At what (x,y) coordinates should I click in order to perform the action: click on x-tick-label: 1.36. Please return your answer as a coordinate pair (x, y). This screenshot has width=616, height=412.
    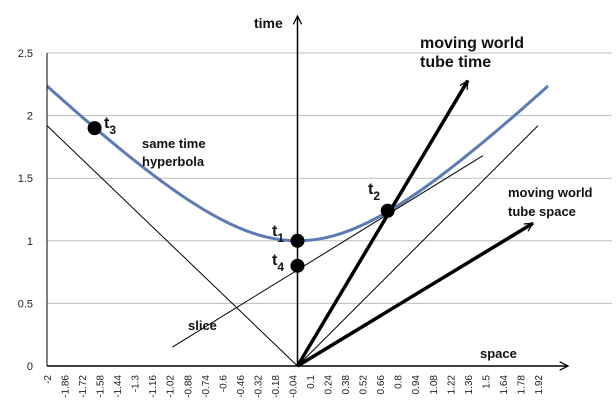
    Looking at the image, I should click on (469, 385).